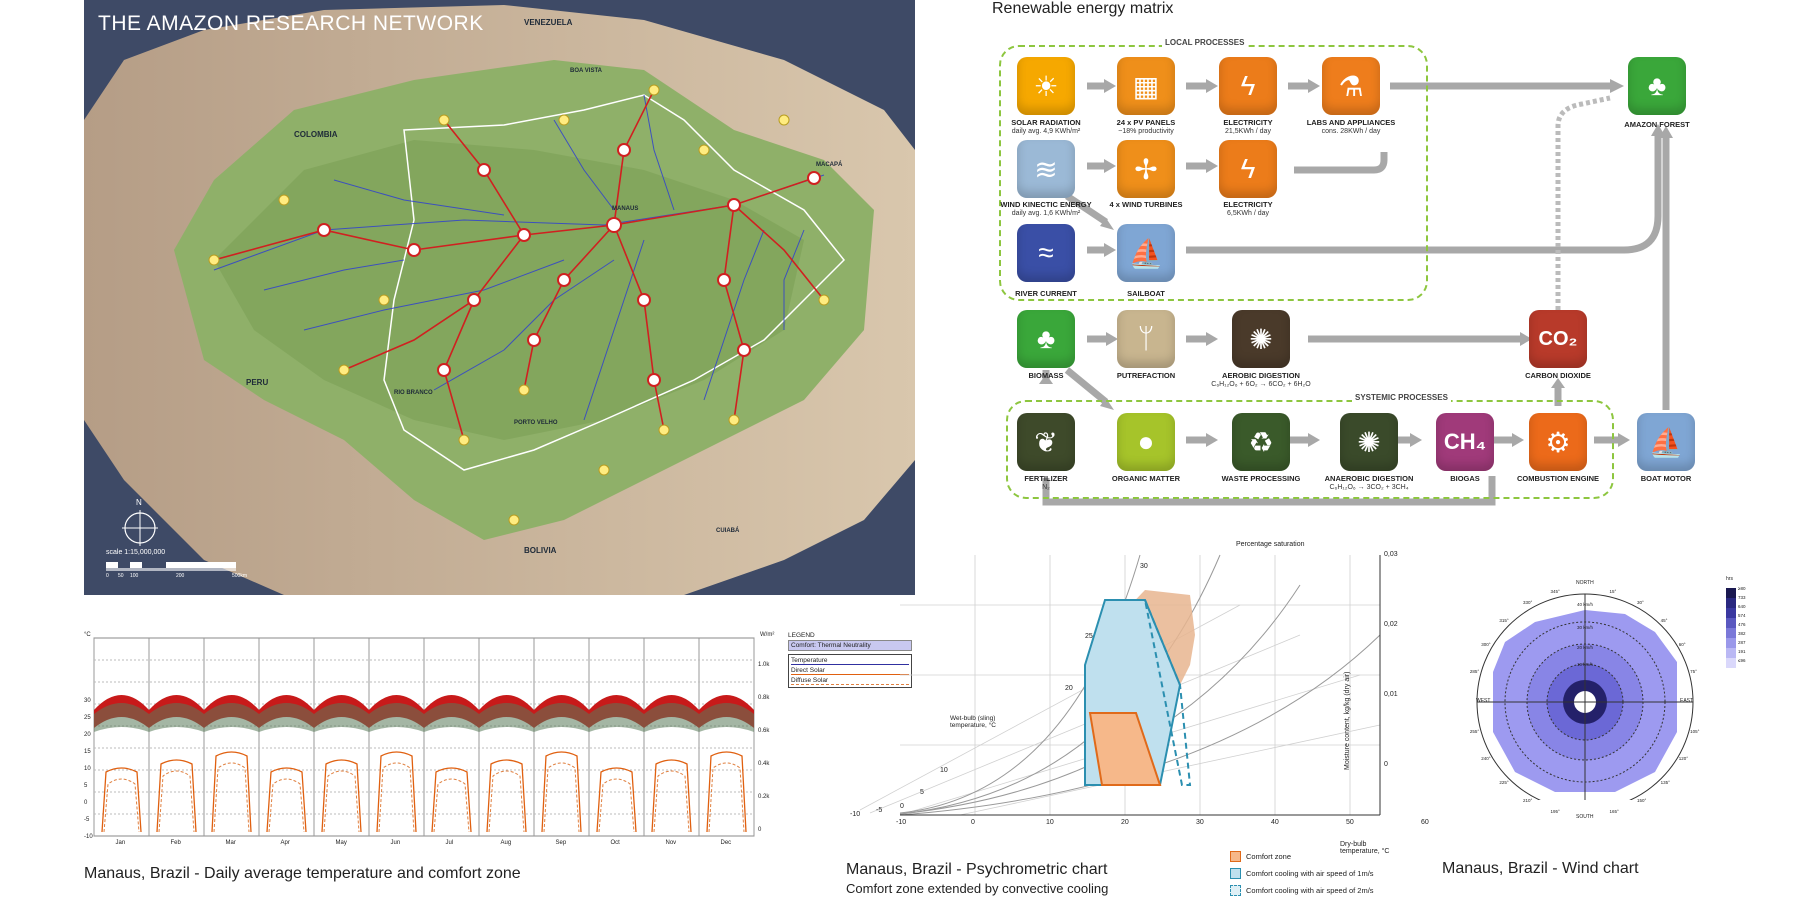 This screenshot has width=1800, height=900. I want to click on wind-angle-label: 285°, so click(1474, 672).